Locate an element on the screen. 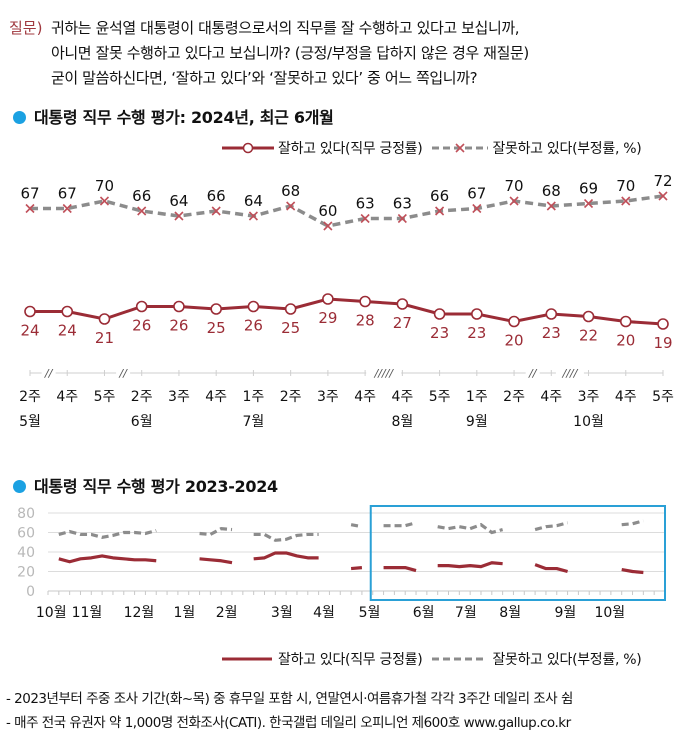 Image resolution: width=693 pixels, height=747 pixels. month-label: 9월 is located at coordinates (477, 422).